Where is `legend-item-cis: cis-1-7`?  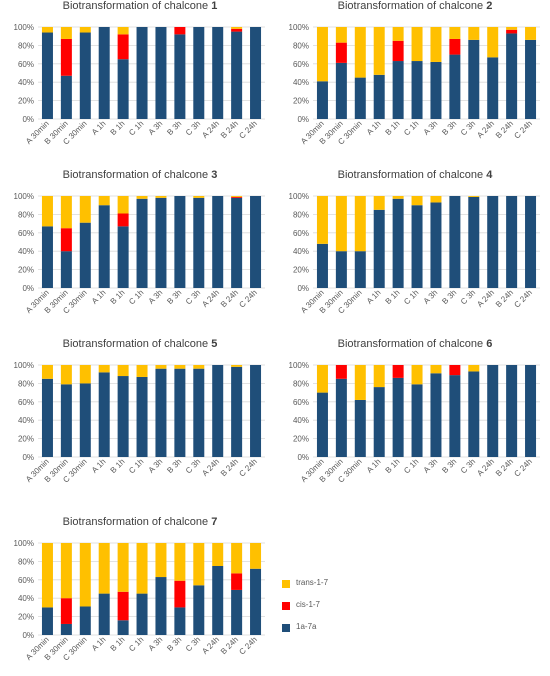
legend-item-cis: cis-1-7 is located at coordinates (342, 606).